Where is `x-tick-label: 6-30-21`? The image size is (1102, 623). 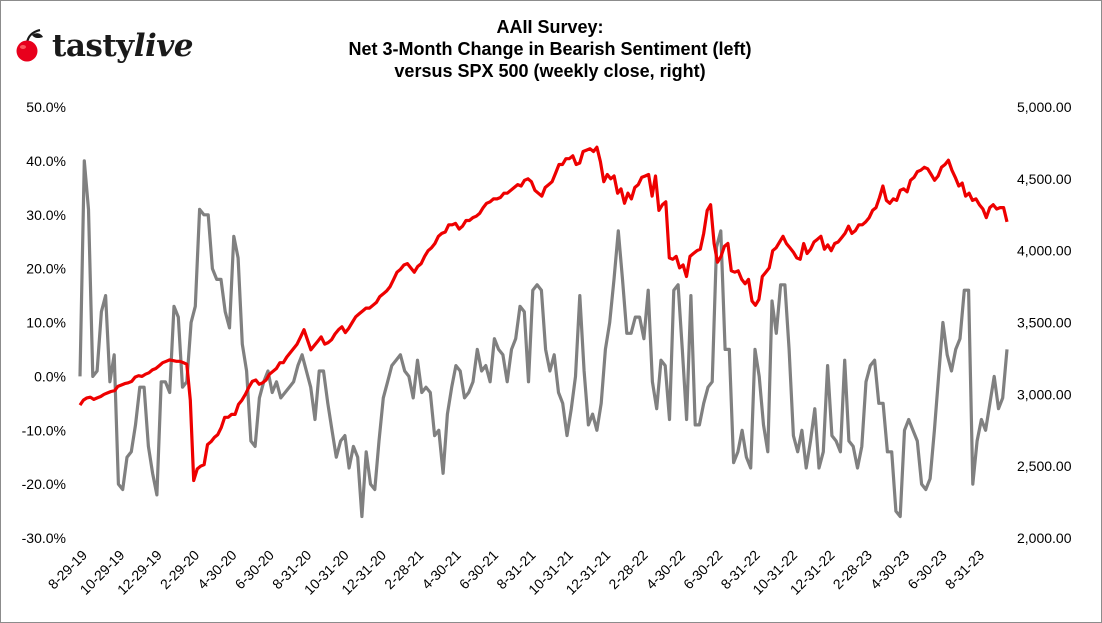 x-tick-label: 6-30-21 is located at coordinates (479, 570).